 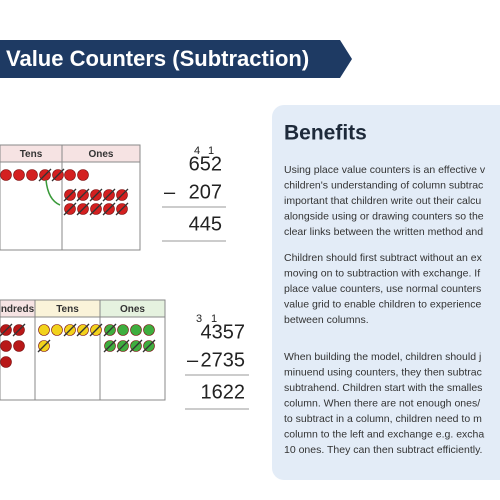 What do you see at coordinates (18, 309) in the screenshot?
I see `table-header: ndreds` at bounding box center [18, 309].